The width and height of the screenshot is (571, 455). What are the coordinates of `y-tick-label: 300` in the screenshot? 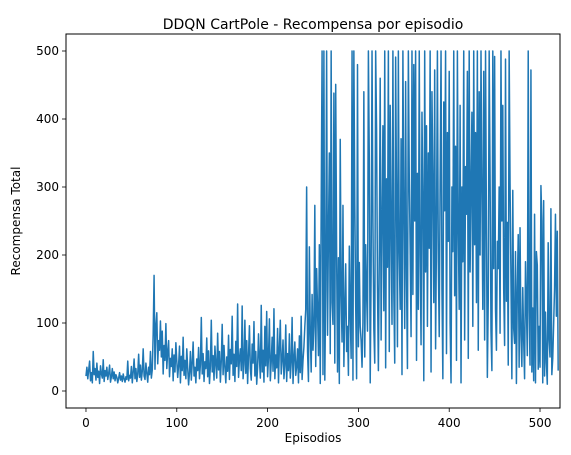 It's located at (47, 187).